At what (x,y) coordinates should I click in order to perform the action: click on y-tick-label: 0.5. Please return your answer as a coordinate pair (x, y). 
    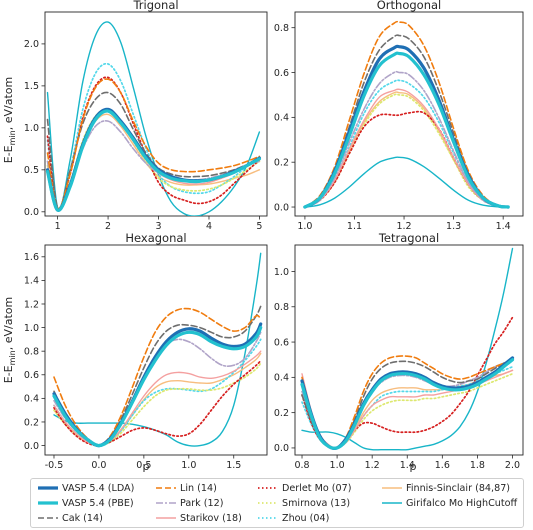
    Looking at the image, I should click on (31, 170).